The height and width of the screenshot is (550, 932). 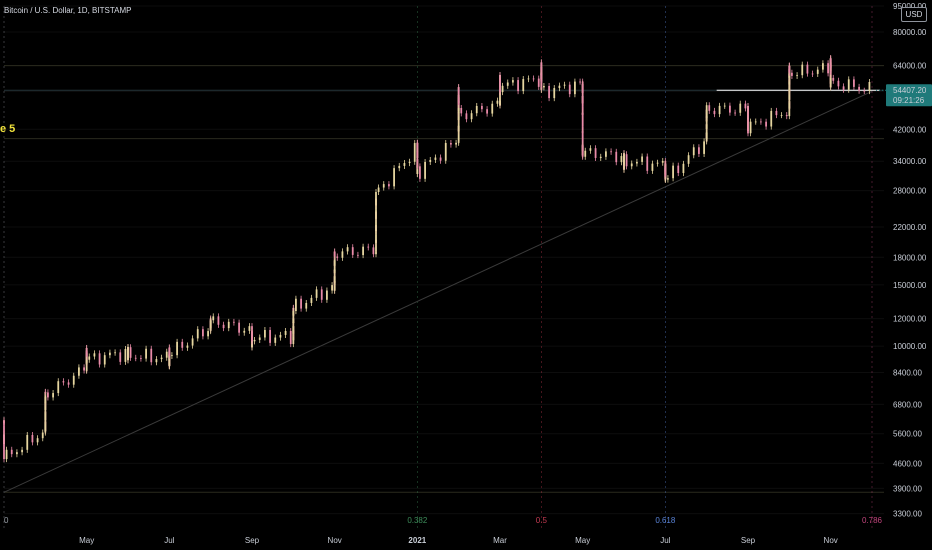 I want to click on y-tick-label: 28000.00, so click(x=910, y=191).